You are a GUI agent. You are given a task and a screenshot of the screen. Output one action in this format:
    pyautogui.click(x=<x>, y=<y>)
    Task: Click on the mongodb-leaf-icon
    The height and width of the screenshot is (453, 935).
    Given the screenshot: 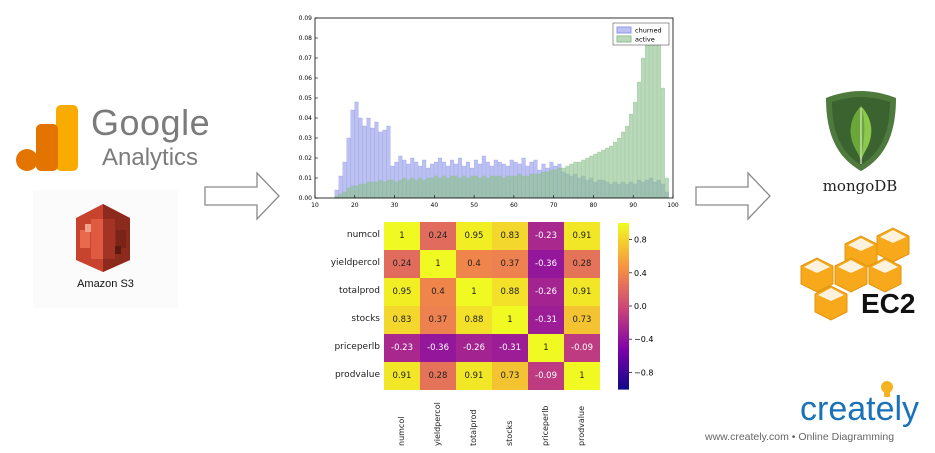 What is the action you would take?
    pyautogui.click(x=861, y=131)
    